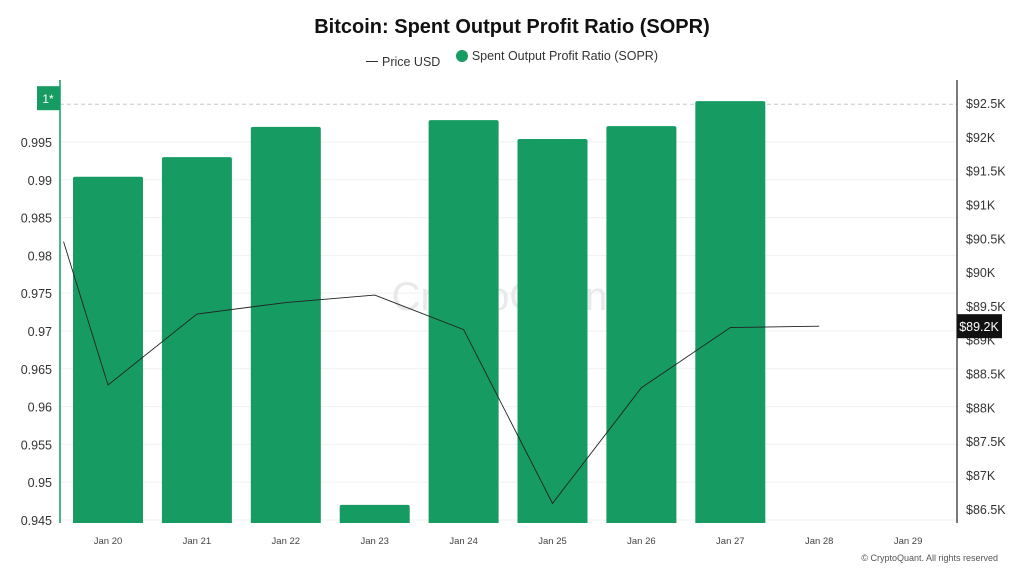 The width and height of the screenshot is (1024, 576). I want to click on x-tick-label: Jan 23, so click(374, 541).